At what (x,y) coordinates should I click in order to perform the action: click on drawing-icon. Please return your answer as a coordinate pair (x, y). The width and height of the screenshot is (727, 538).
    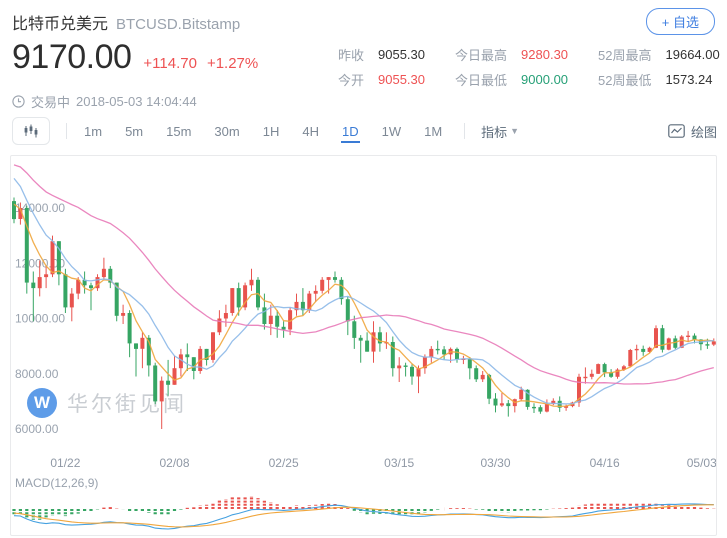
    Looking at the image, I should click on (676, 131).